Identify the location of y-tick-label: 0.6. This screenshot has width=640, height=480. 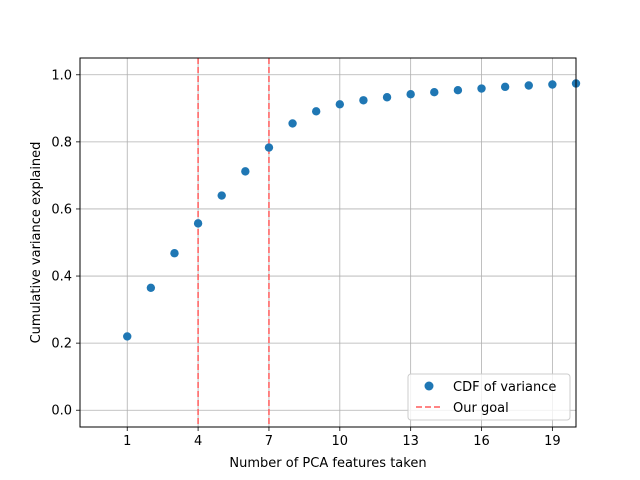
(61, 209).